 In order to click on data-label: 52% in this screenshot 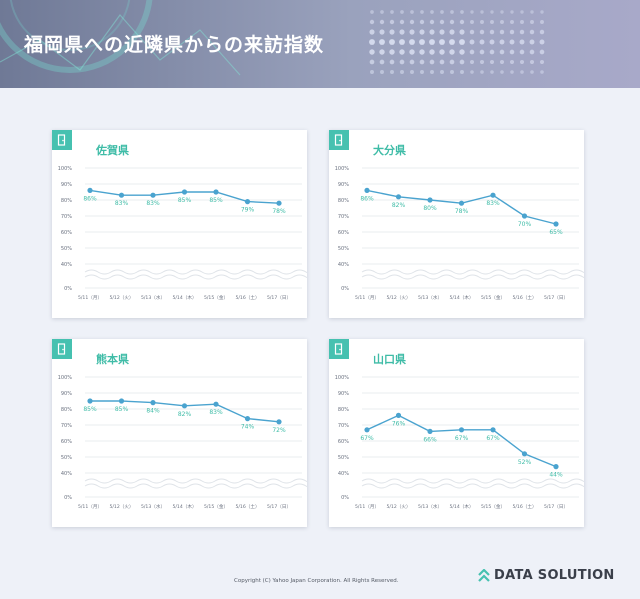, I will do `click(525, 462)`.